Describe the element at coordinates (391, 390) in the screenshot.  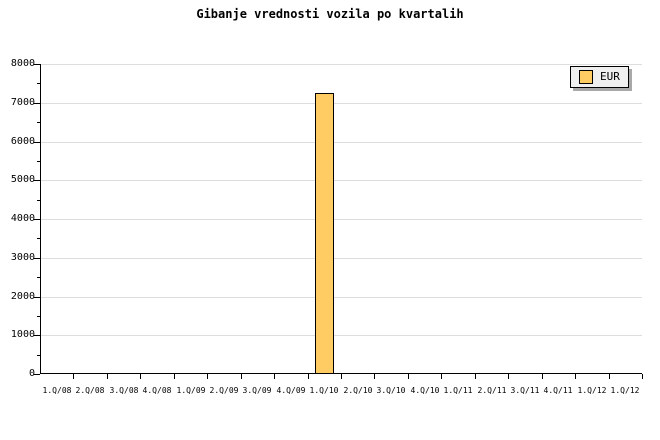
I see `x-tick-label: 3.Q/10` at that location.